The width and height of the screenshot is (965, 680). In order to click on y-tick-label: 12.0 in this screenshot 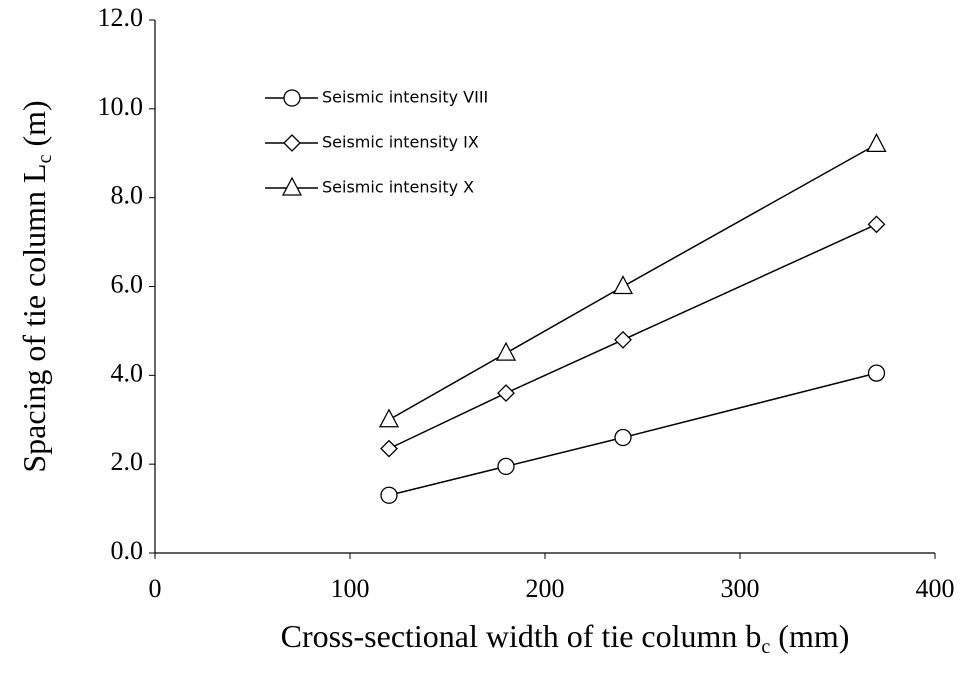, I will do `click(121, 17)`.